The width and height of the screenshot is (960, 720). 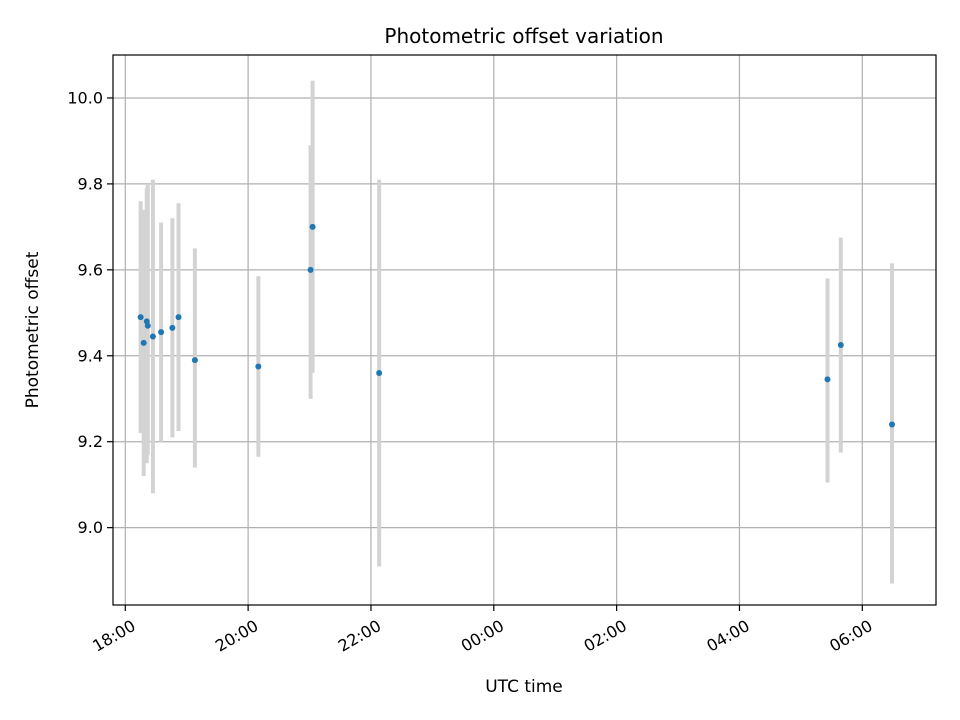 I want to click on y-tick-label: 9.2, so click(x=90, y=441).